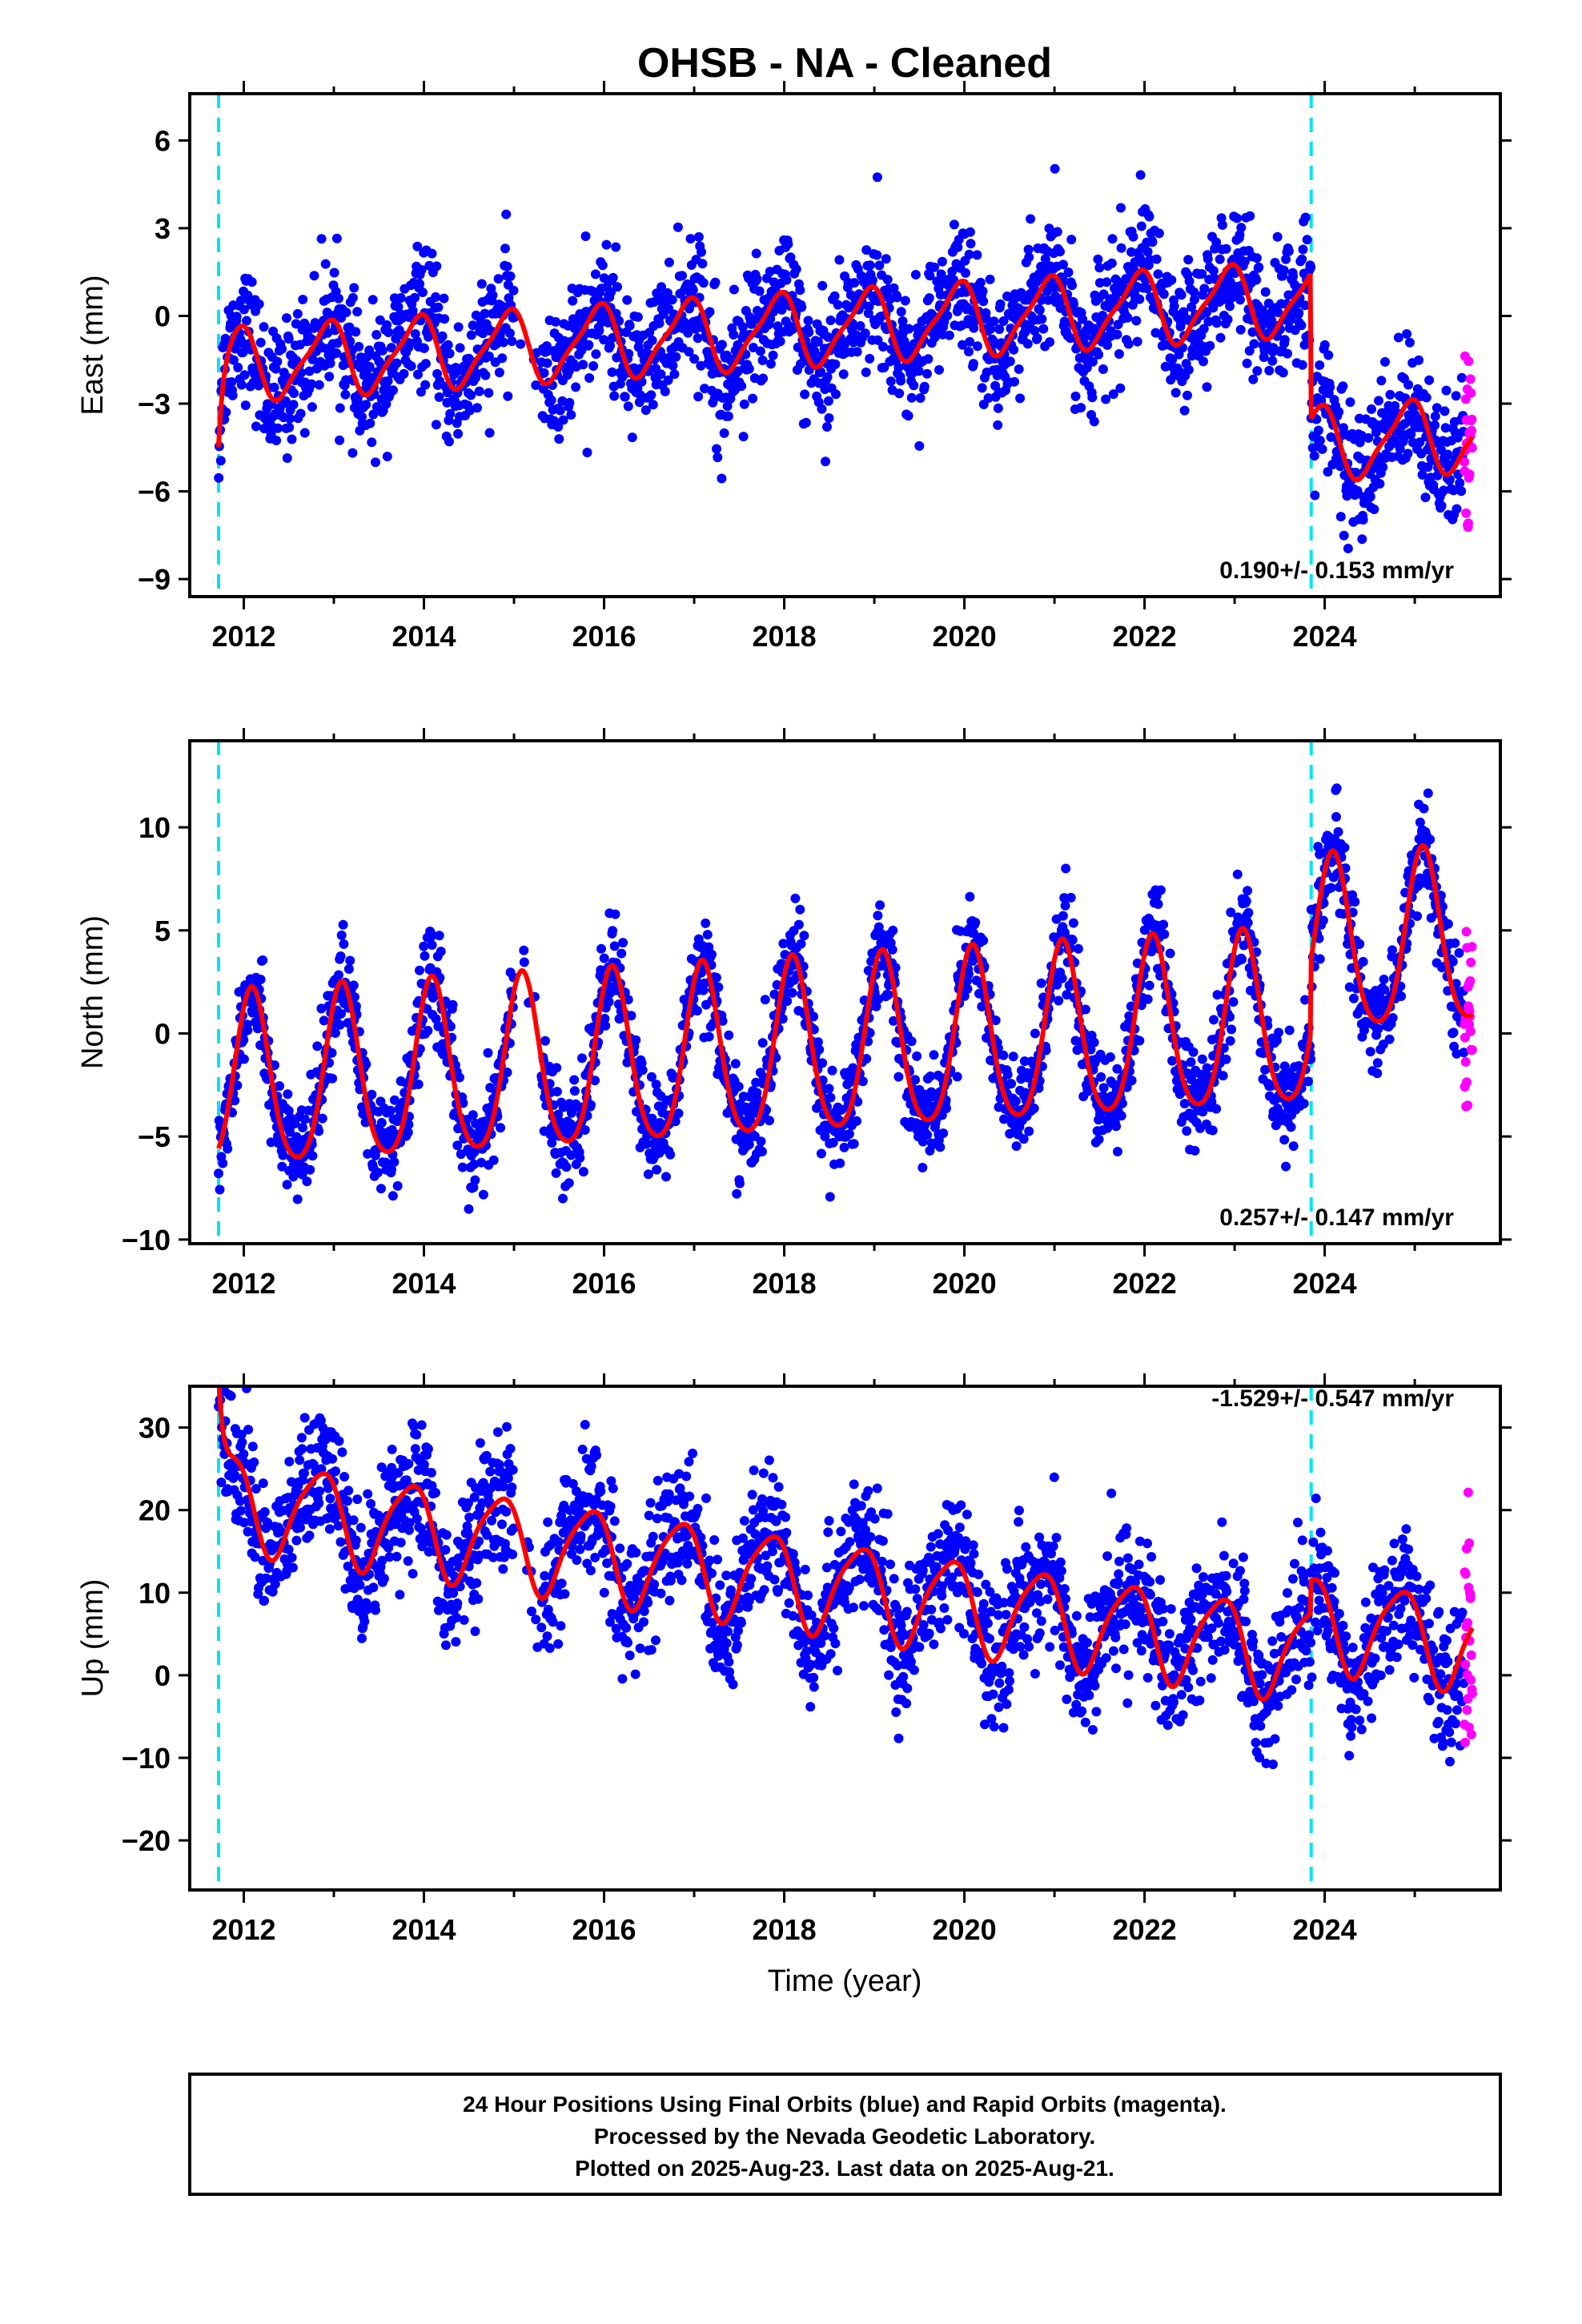  What do you see at coordinates (846, 372) in the screenshot?
I see `model-line` at bounding box center [846, 372].